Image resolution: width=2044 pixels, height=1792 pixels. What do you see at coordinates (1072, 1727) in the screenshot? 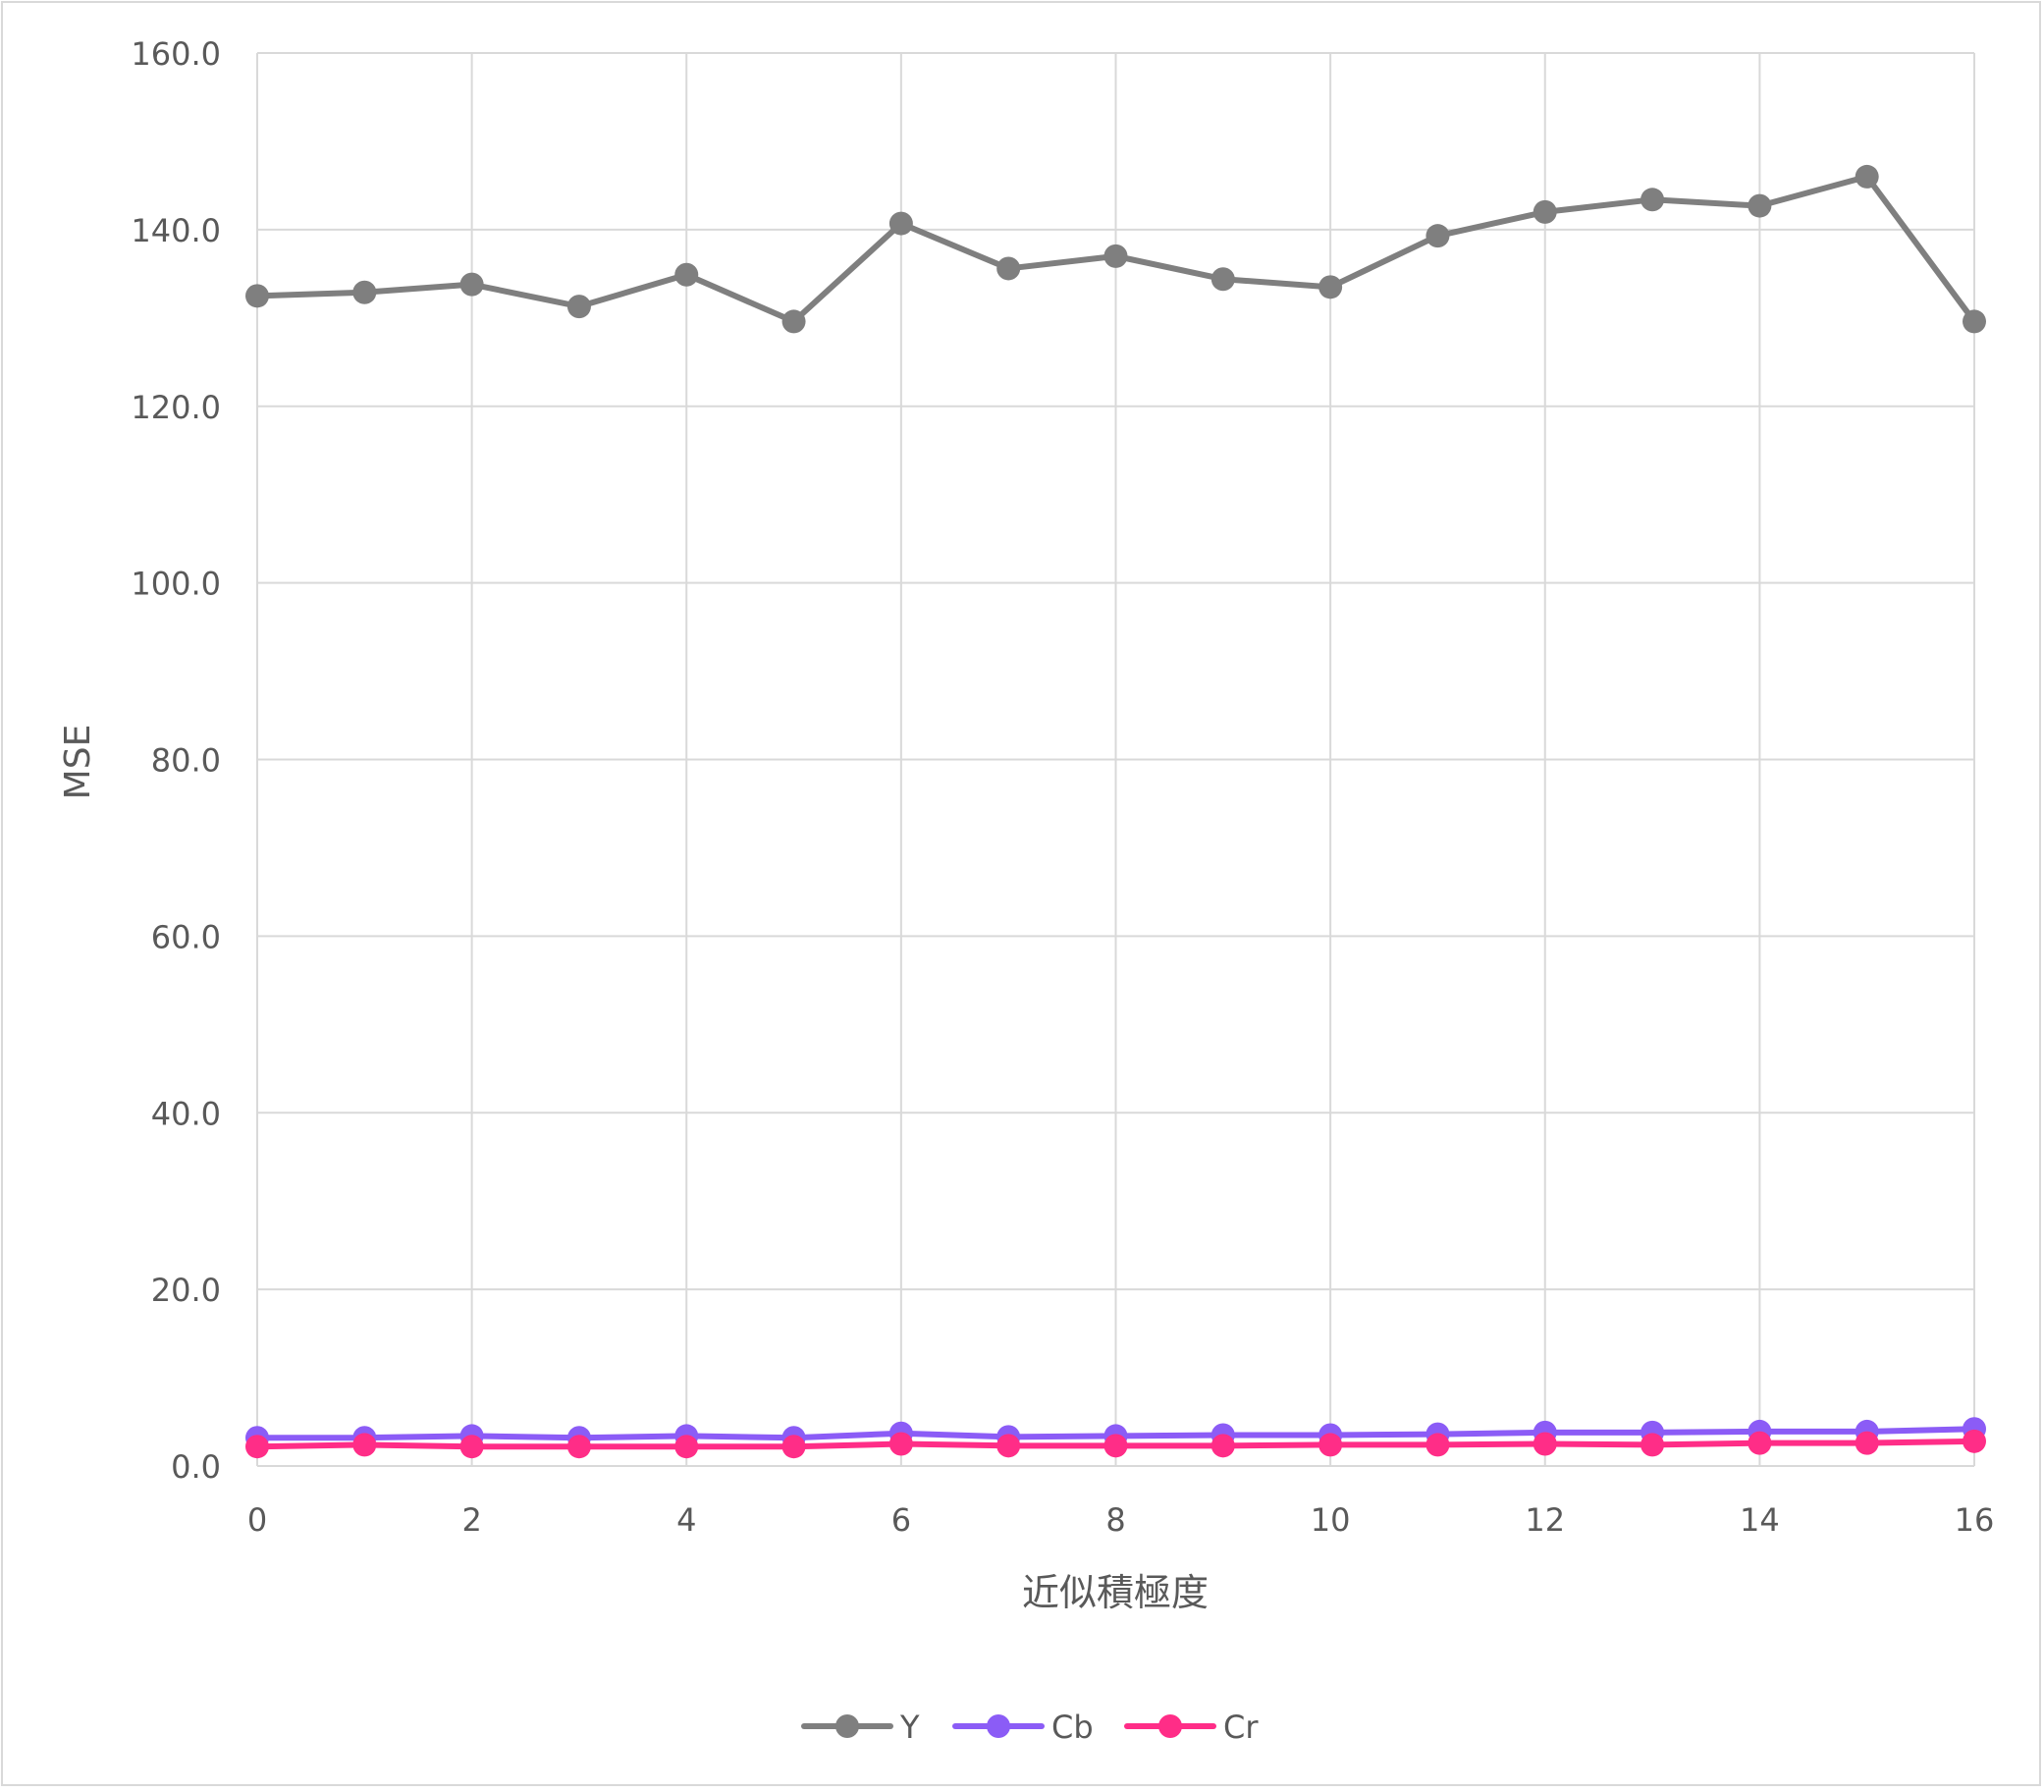
I see `legend-label: Cb` at bounding box center [1072, 1727].